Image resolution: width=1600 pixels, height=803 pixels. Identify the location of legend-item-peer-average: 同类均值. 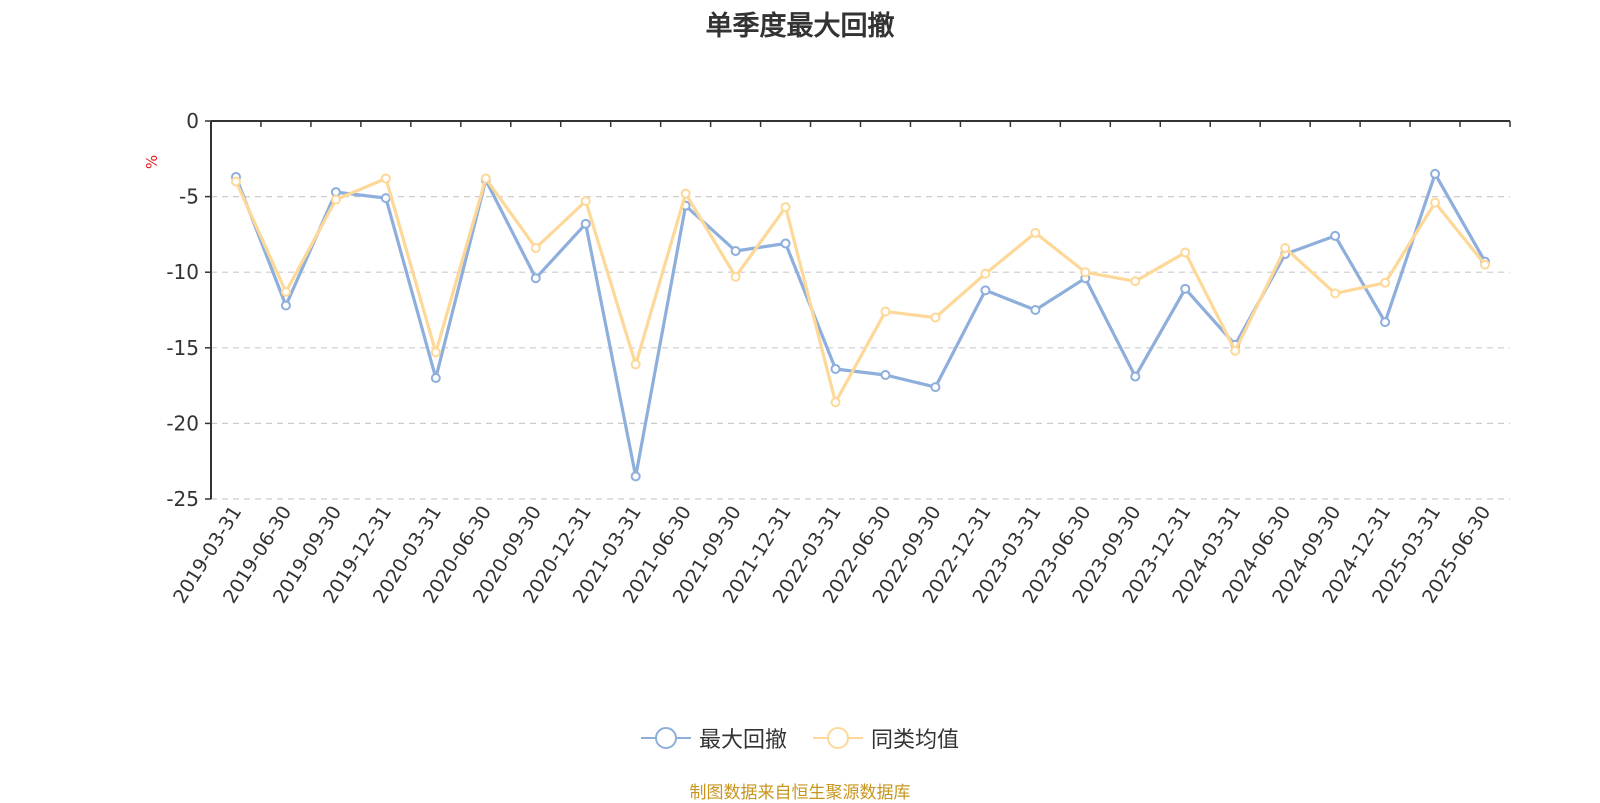
(886, 738).